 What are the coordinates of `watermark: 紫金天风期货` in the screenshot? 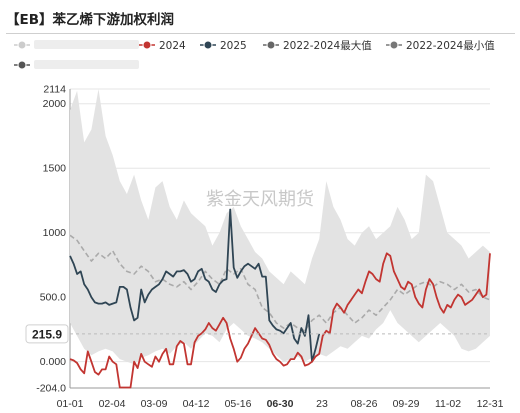 It's located at (260, 199).